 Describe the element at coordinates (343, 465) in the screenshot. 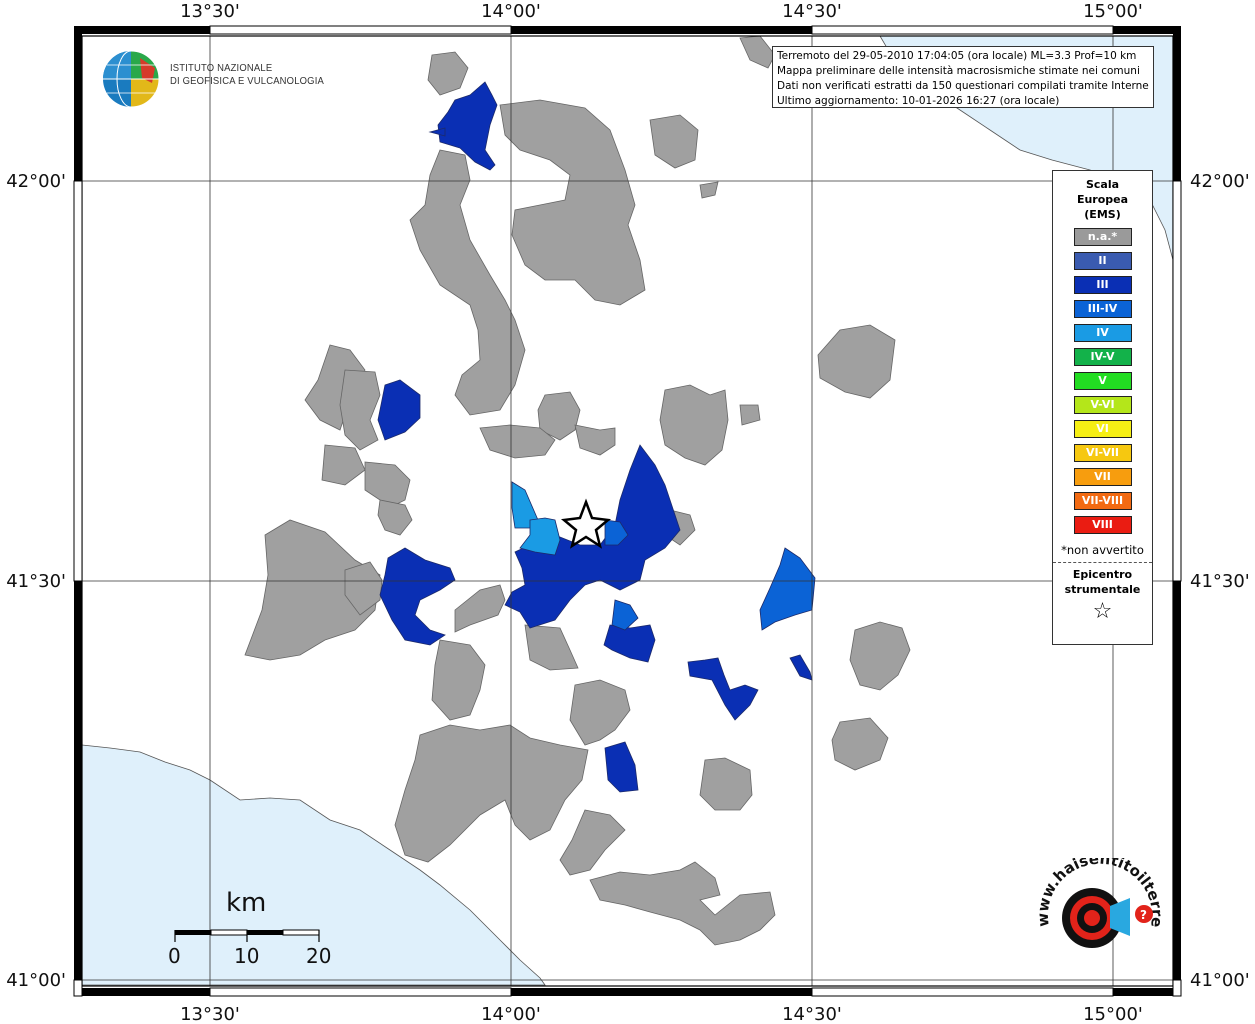

I see `na-area-west3` at that location.